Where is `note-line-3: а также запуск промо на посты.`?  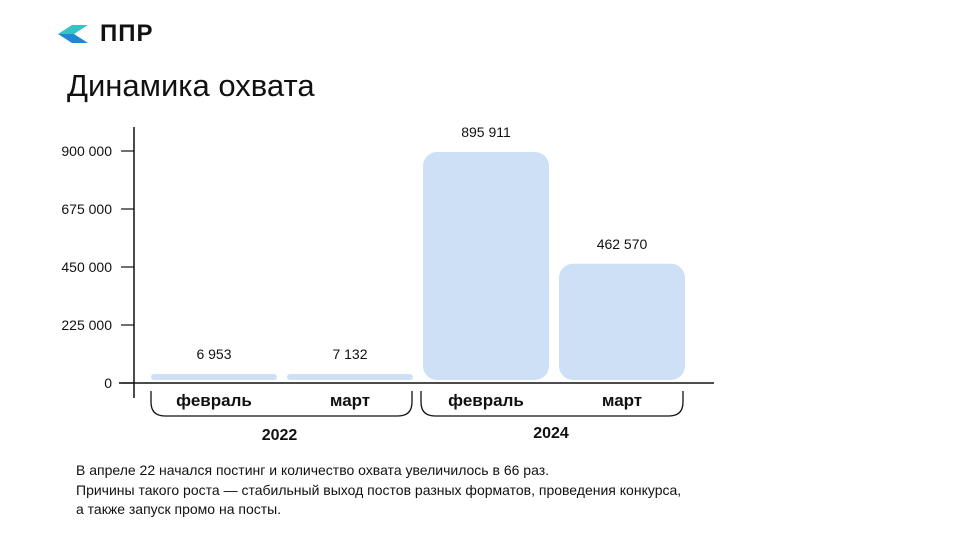 note-line-3: а также запуск промо на посты. is located at coordinates (179, 509).